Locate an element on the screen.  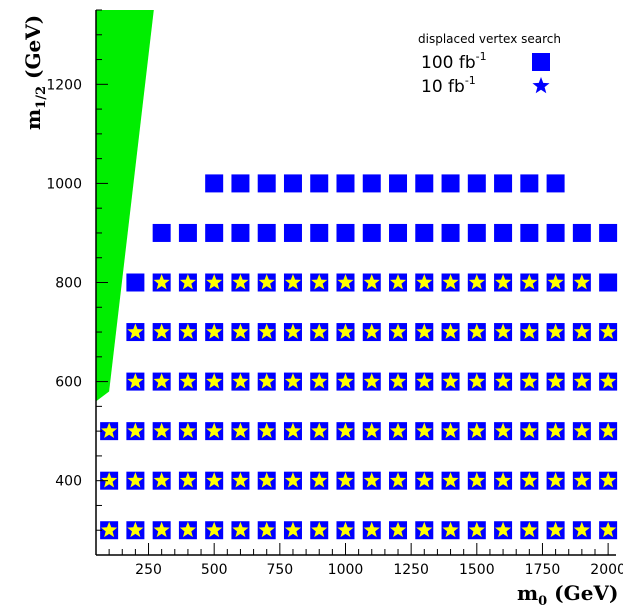
x-tick-label: 1750 is located at coordinates (543, 570).